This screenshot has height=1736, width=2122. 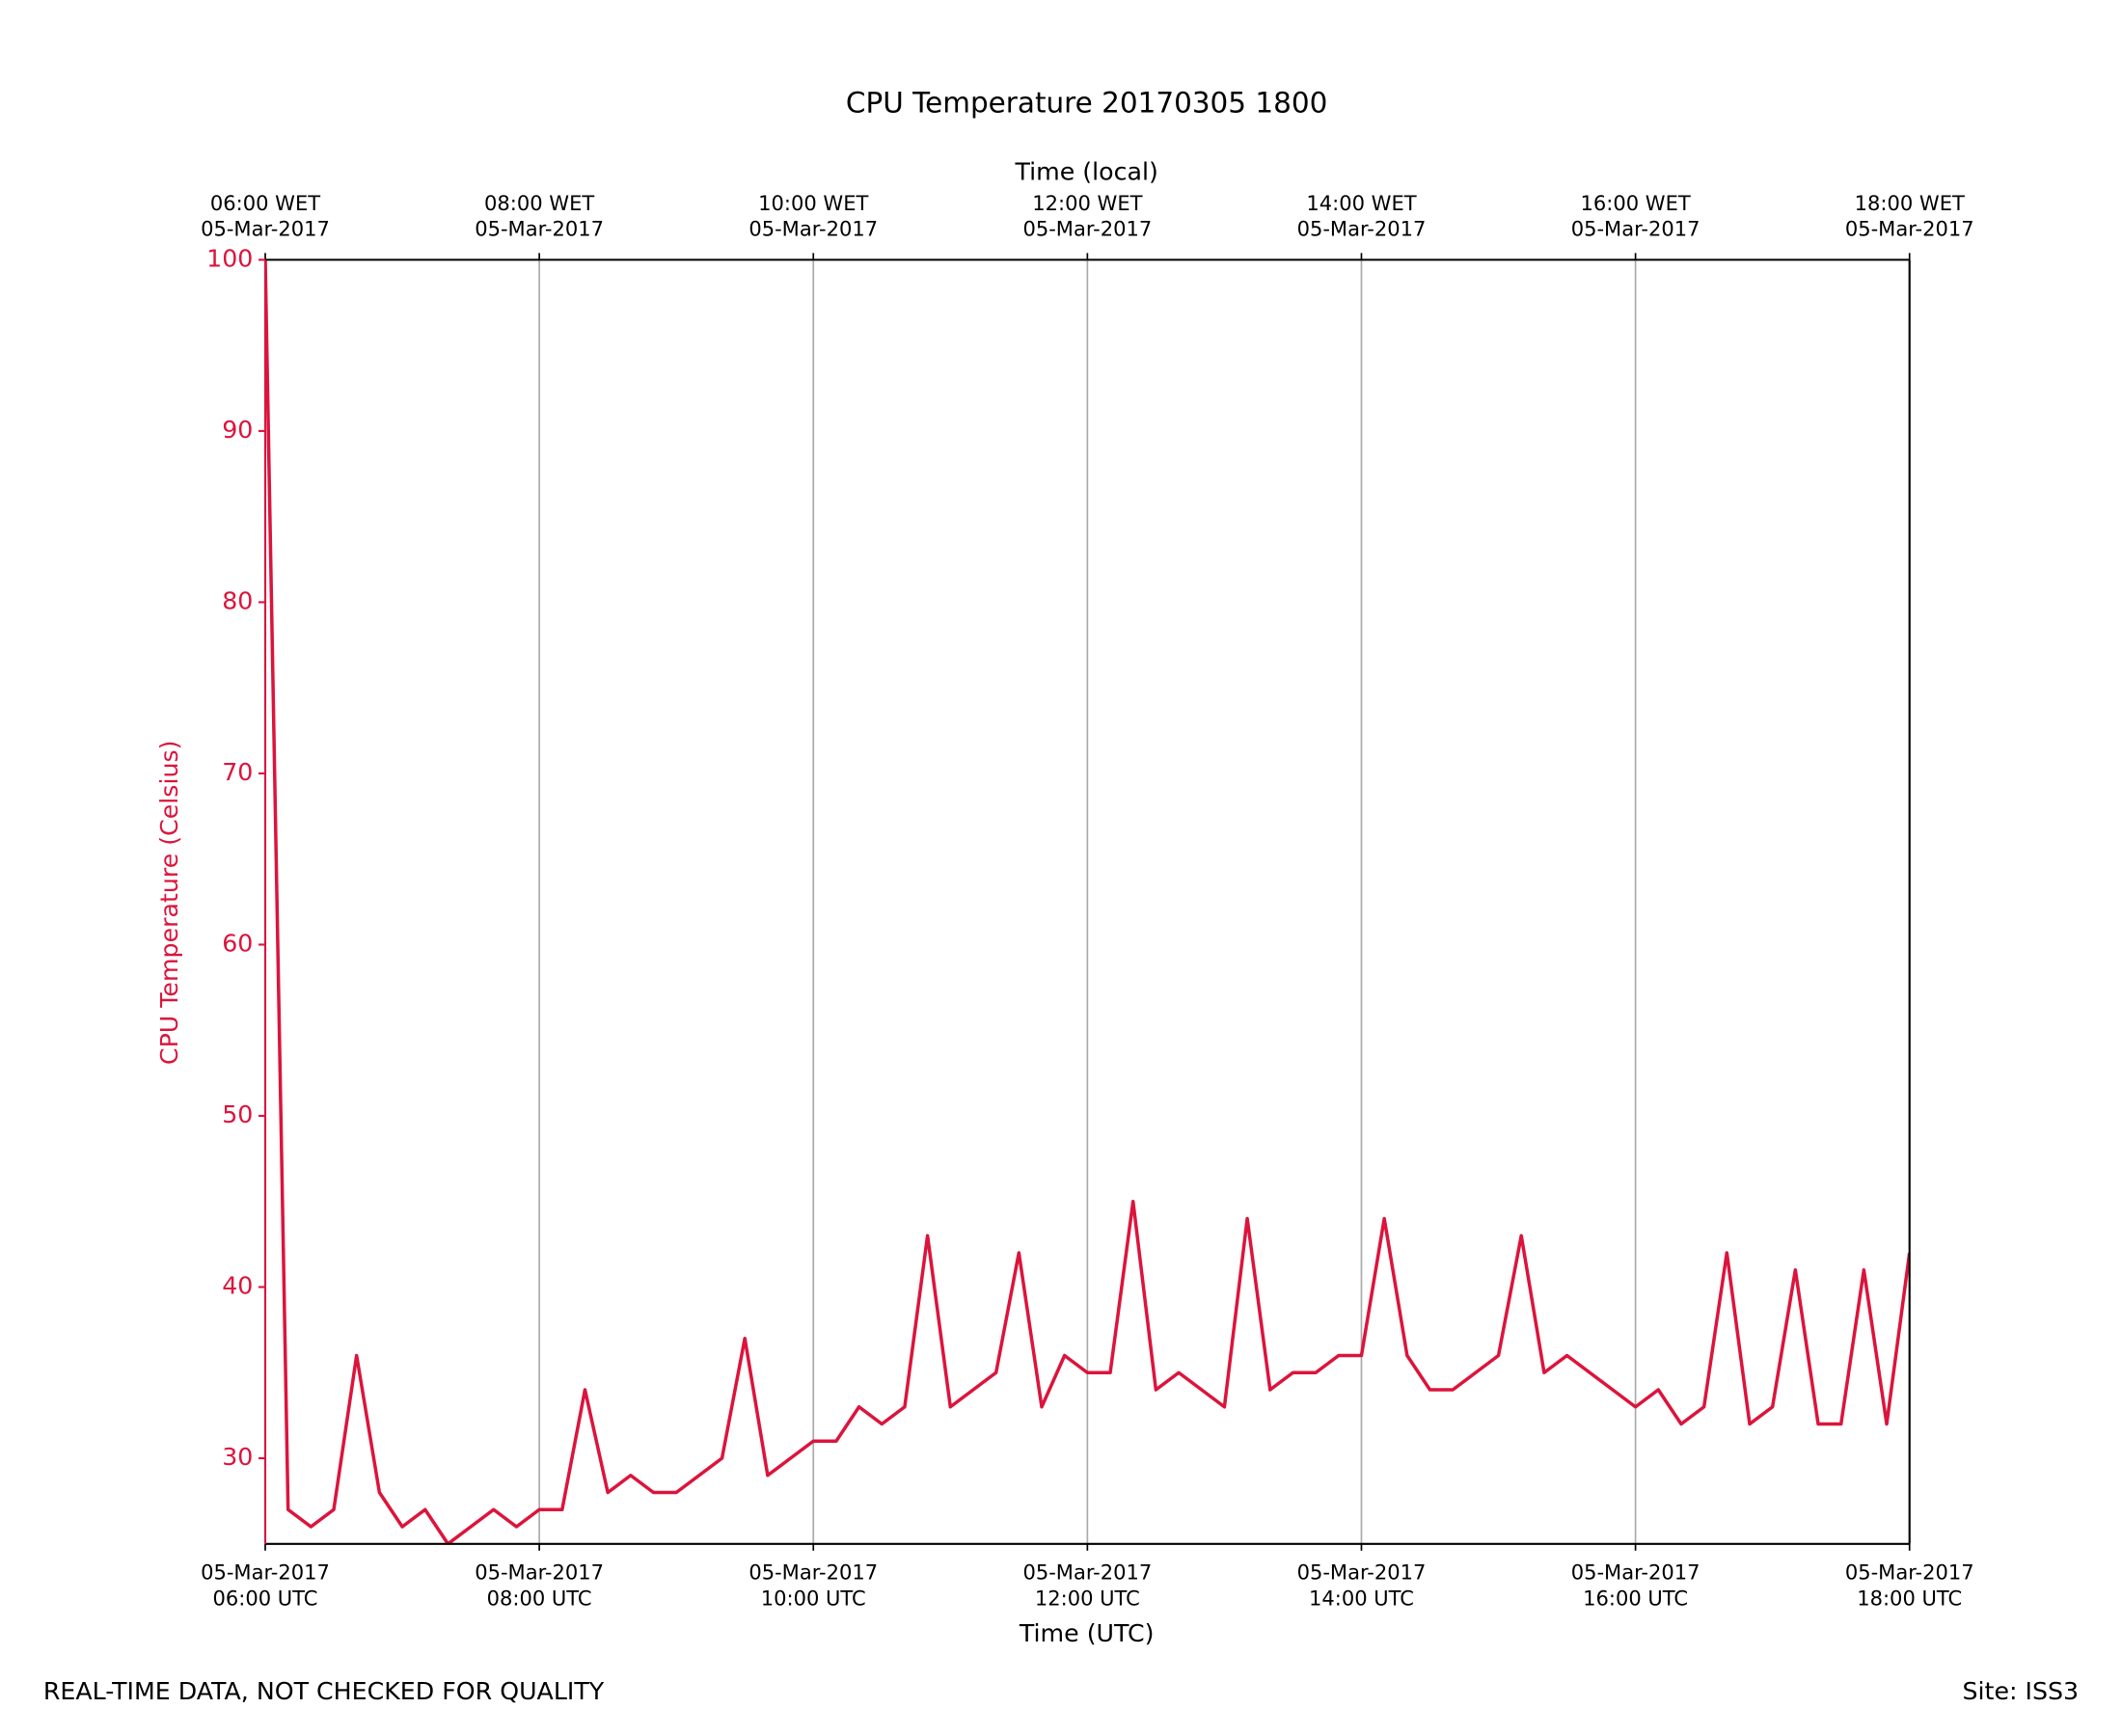 What do you see at coordinates (813, 203) in the screenshot?
I see `x2-tick-label: 10:00 WET` at bounding box center [813, 203].